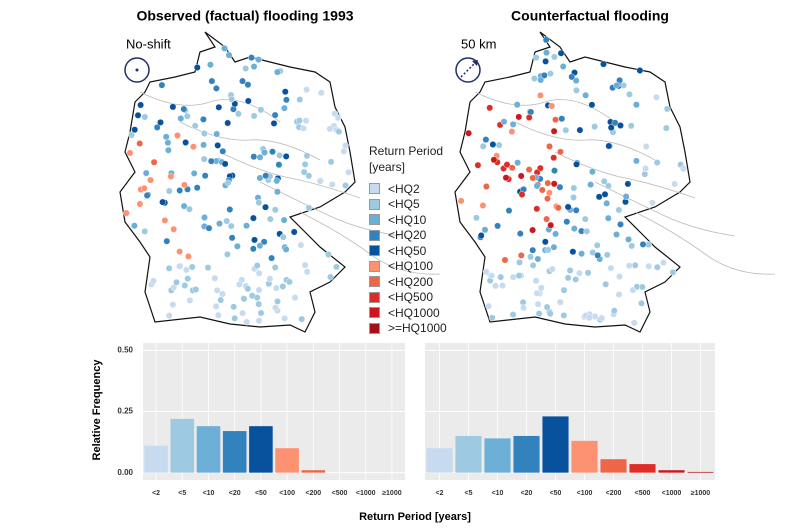  What do you see at coordinates (287, 493) in the screenshot?
I see `x-tick-label: <100` at bounding box center [287, 493].